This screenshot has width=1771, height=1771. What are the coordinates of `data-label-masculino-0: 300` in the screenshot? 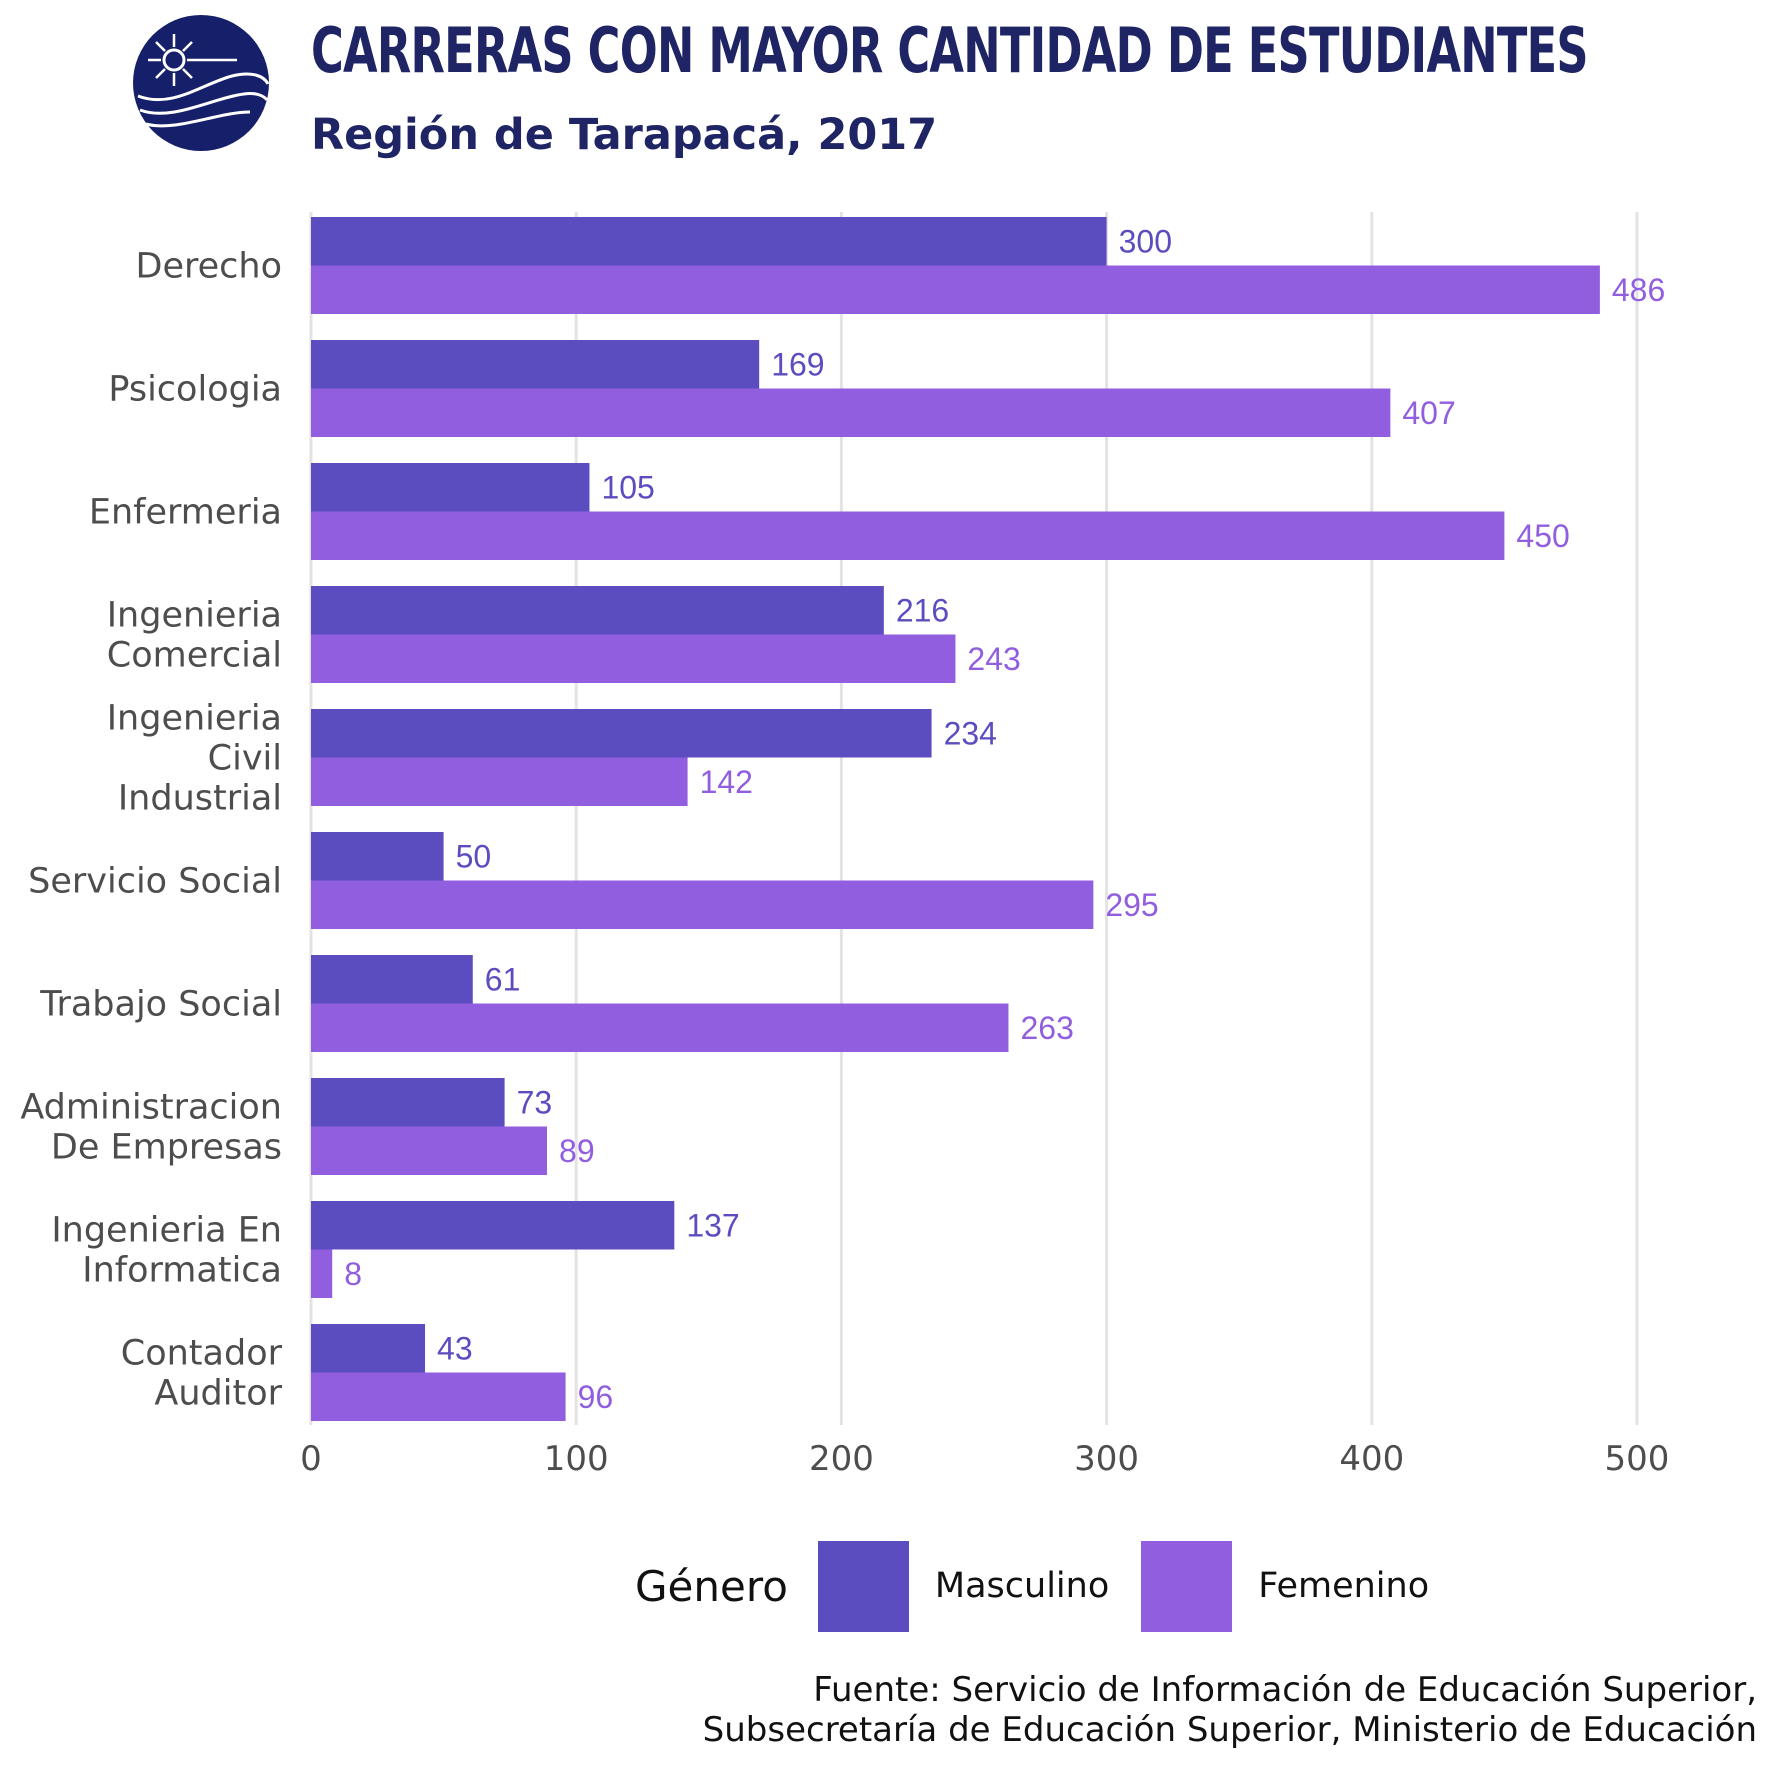 It's located at (1145, 241).